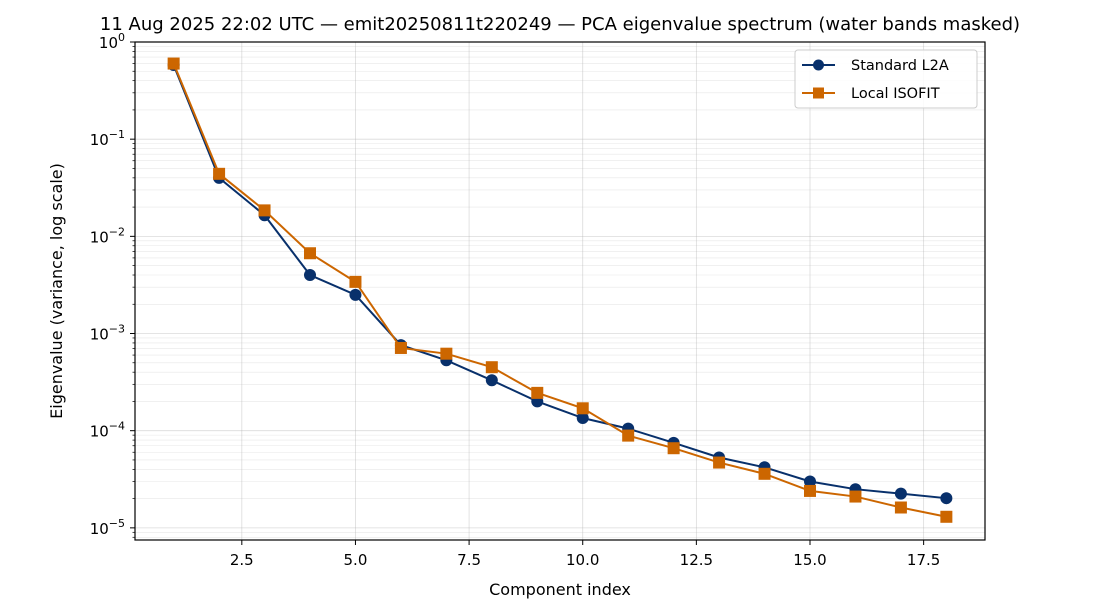  Describe the element at coordinates (469, 560) in the screenshot. I see `x-tick-label: 7.5` at that location.